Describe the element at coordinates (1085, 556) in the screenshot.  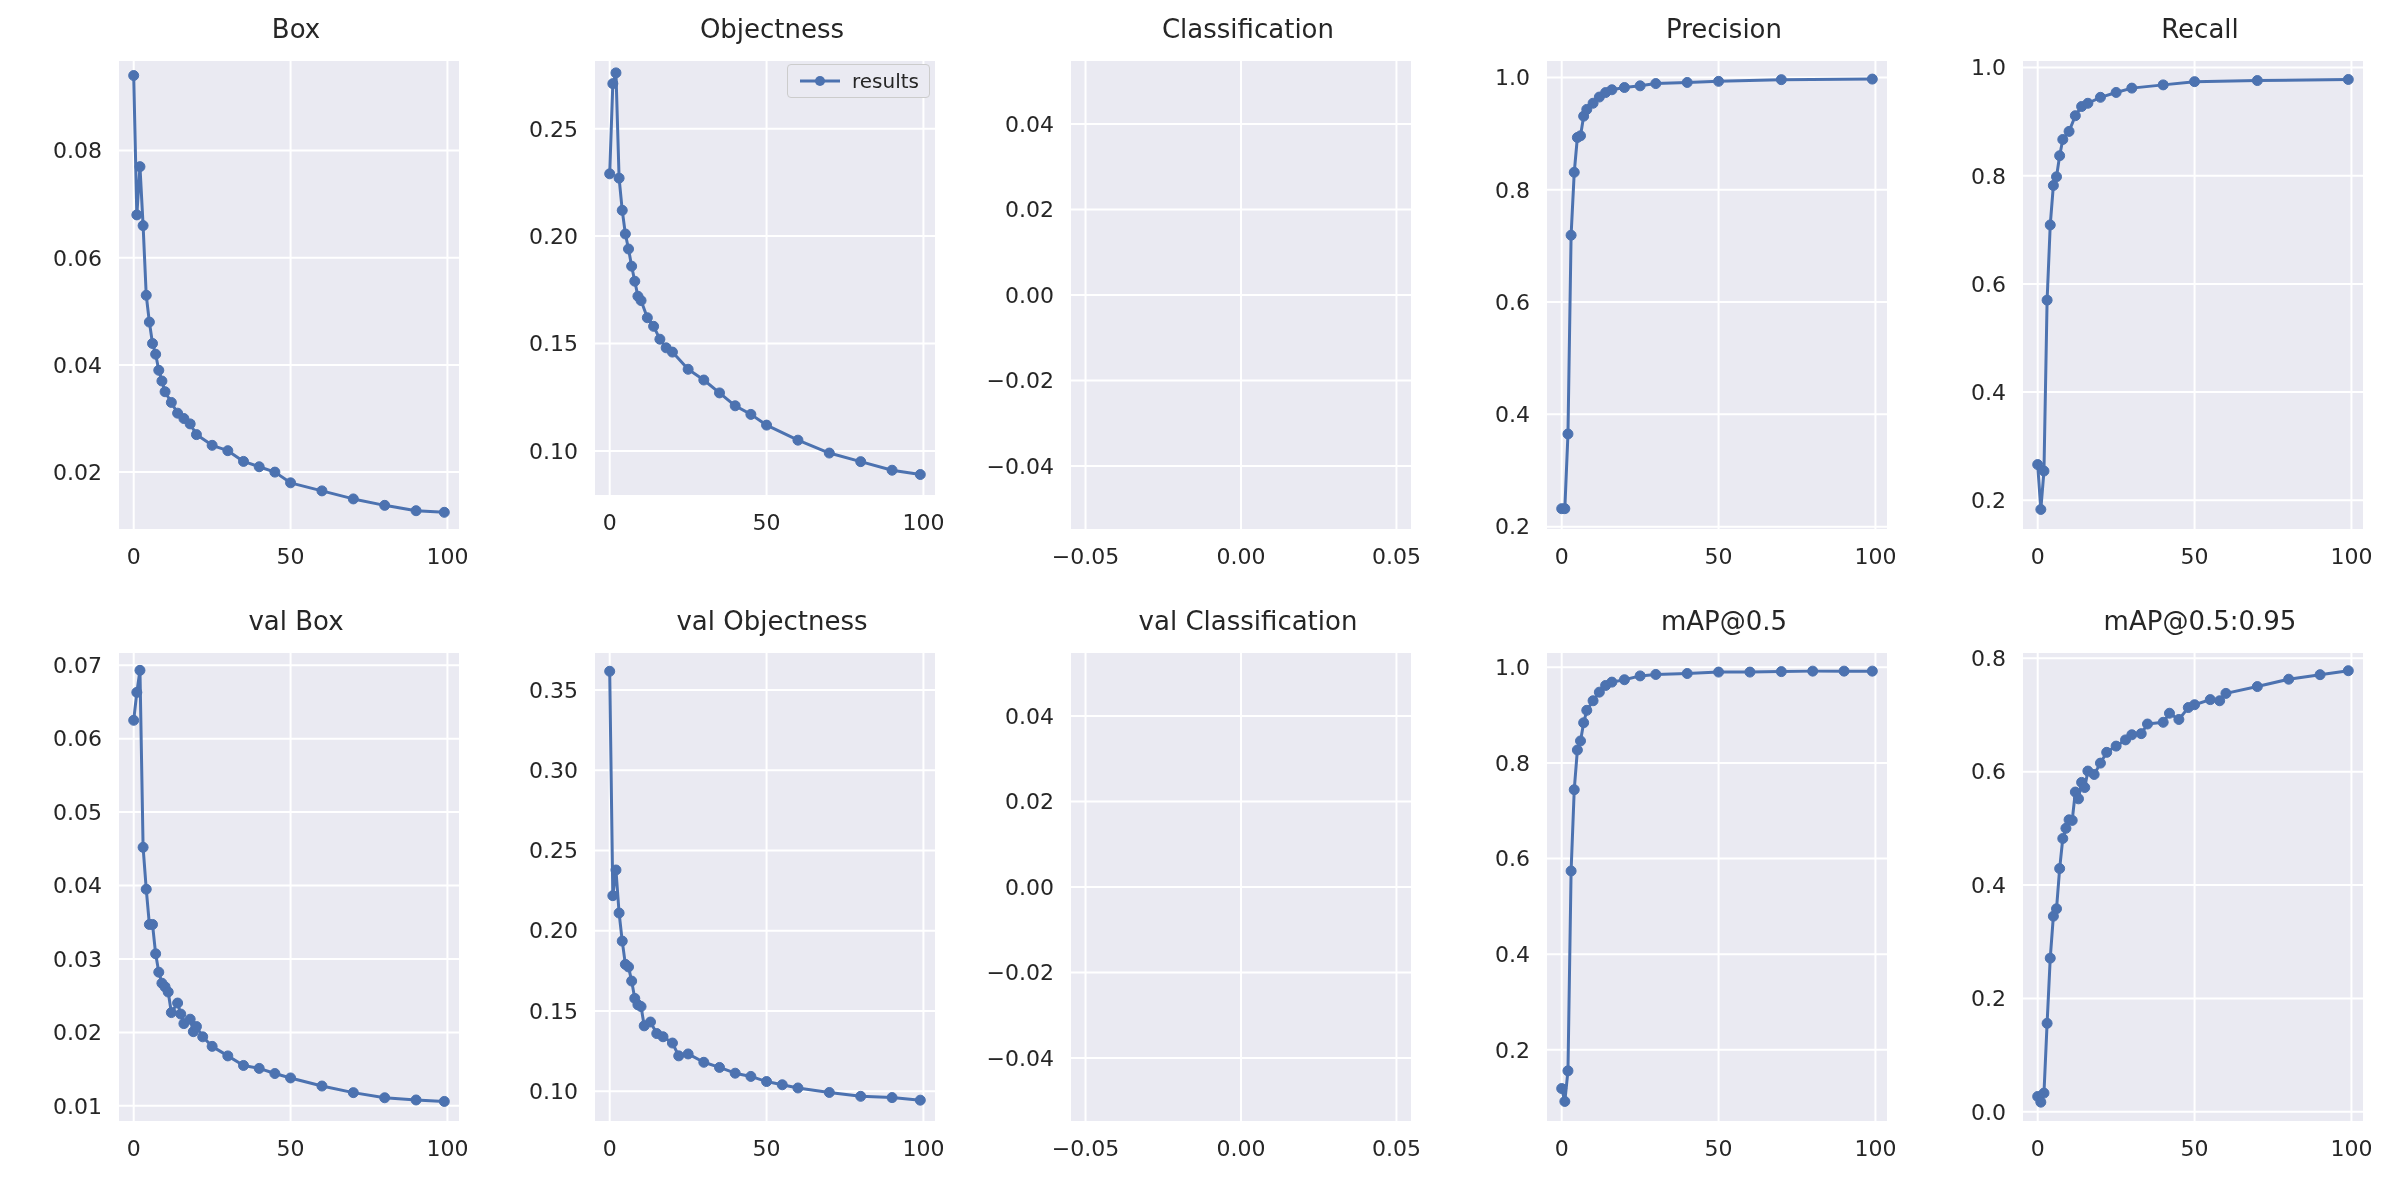
I see `x-tick-label: −0.05` at that location.